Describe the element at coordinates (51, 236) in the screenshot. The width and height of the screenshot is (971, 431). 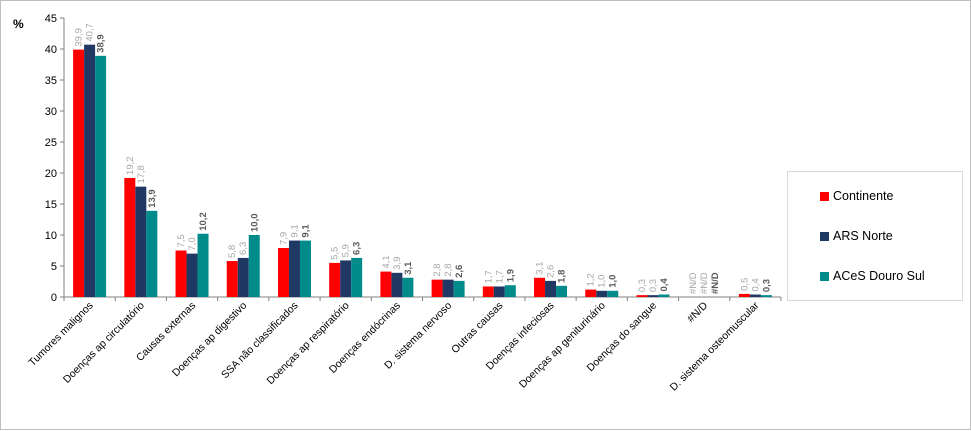
I see `y-tick-label: 10` at that location.